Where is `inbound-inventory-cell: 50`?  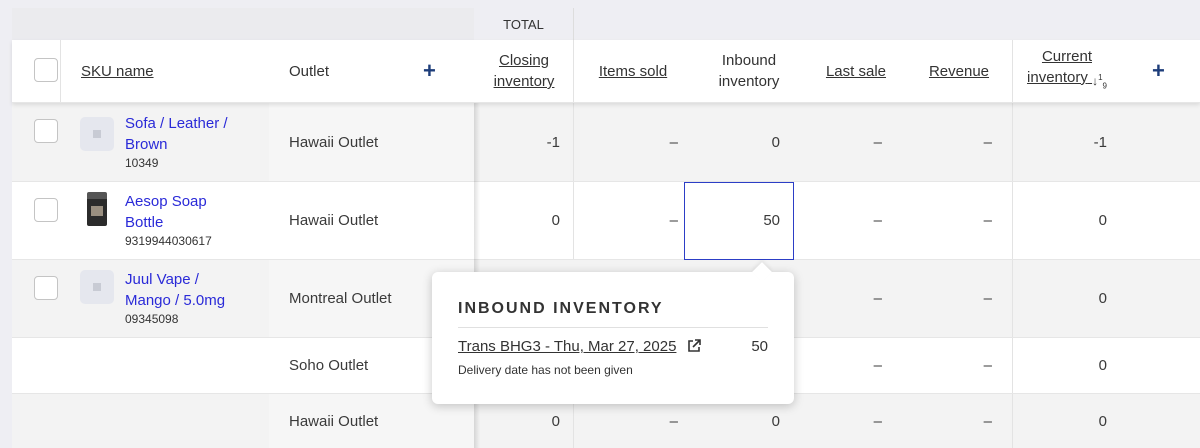 inbound-inventory-cell: 50 is located at coordinates (771, 220).